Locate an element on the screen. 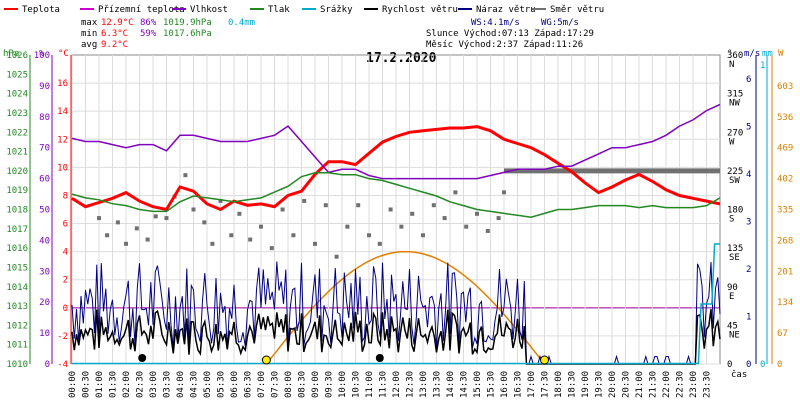 Image resolution: width=800 pixels, height=400 pixels. wind-speed-tick-label: 0 is located at coordinates (748, 365).